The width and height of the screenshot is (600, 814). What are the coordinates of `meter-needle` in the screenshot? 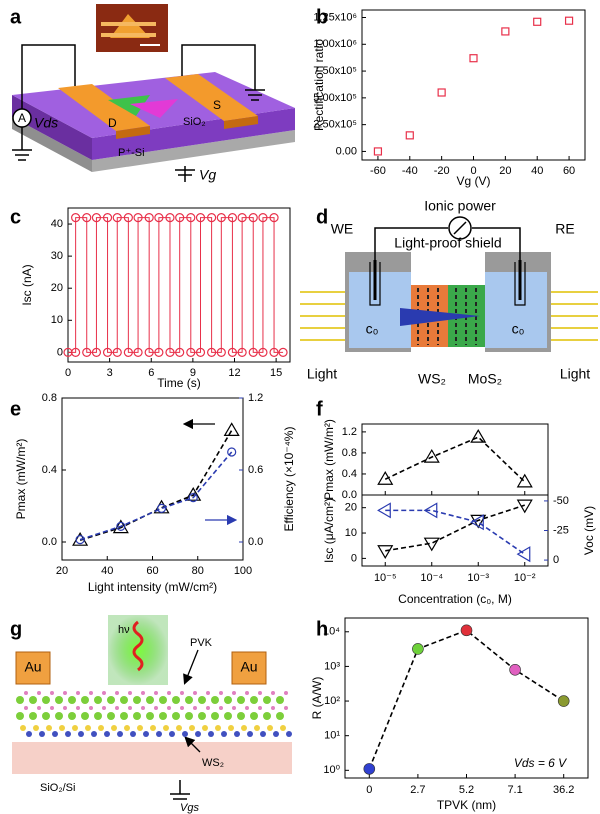 It's located at (460, 228).